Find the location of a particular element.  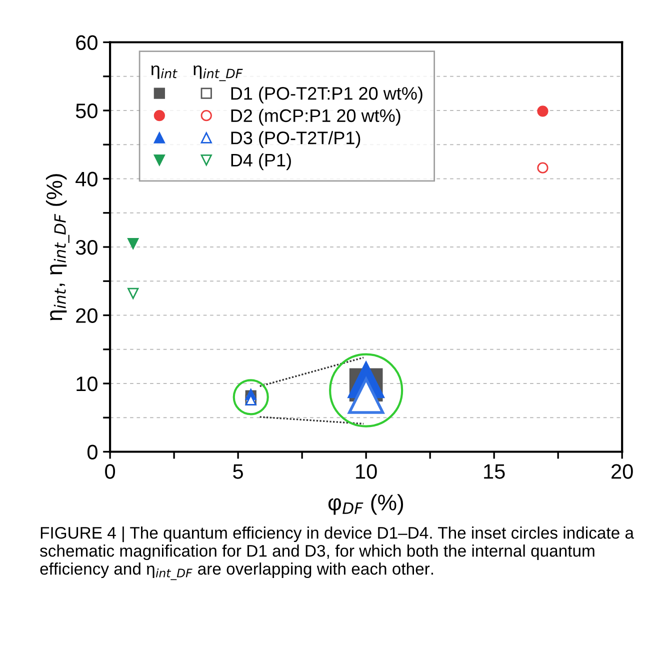

x-tick-label: 15 is located at coordinates (494, 471).